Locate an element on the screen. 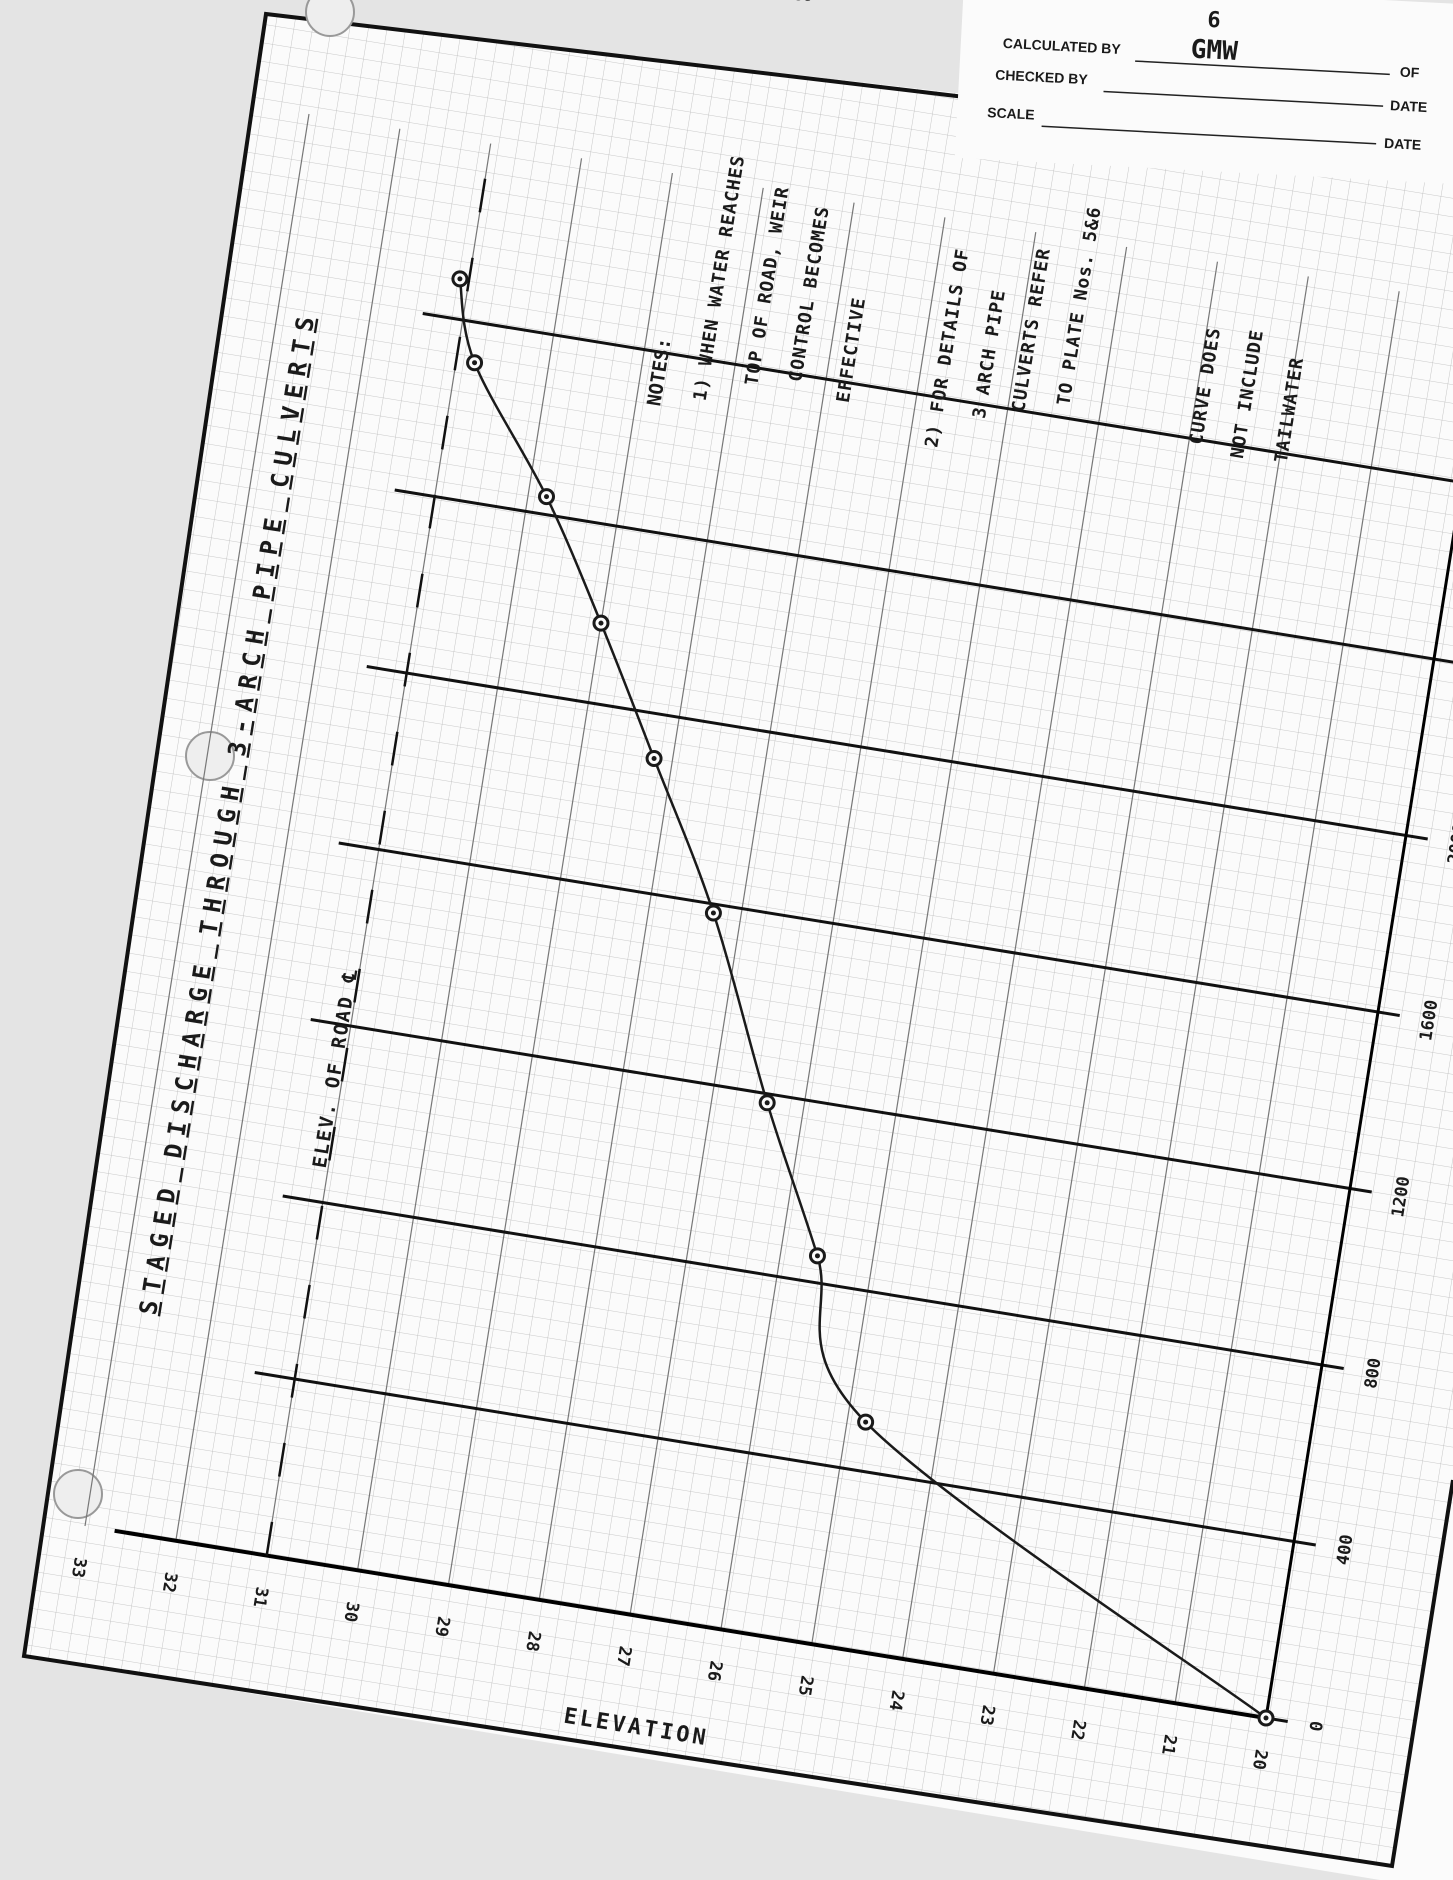 The width and height of the screenshot is (1453, 1880). y-tick-label: 28 is located at coordinates (532, 1641).